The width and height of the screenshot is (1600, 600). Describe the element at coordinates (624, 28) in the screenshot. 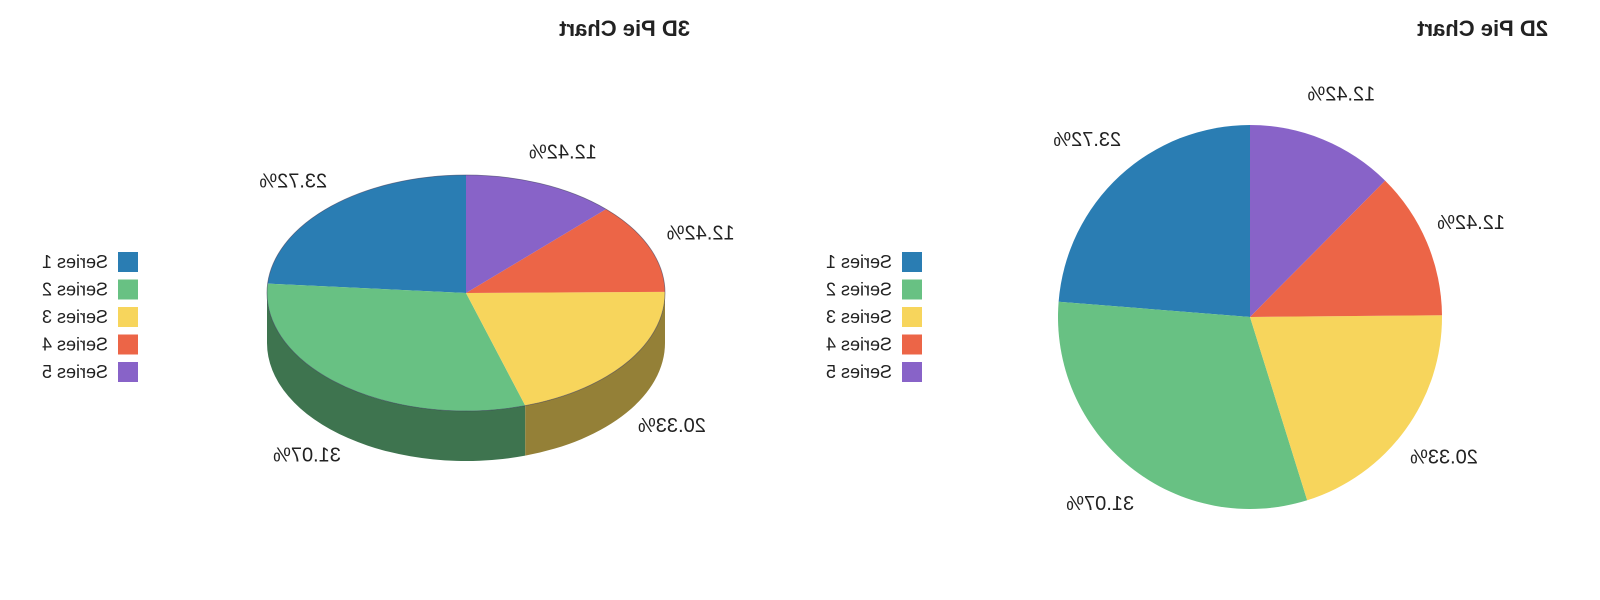

I see `chart-title: 3D Pie Chart` at that location.